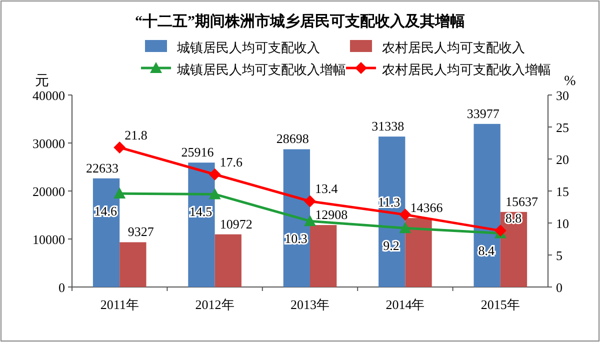 The image size is (600, 342). I want to click on y2-tick-label: 20, so click(562, 159).